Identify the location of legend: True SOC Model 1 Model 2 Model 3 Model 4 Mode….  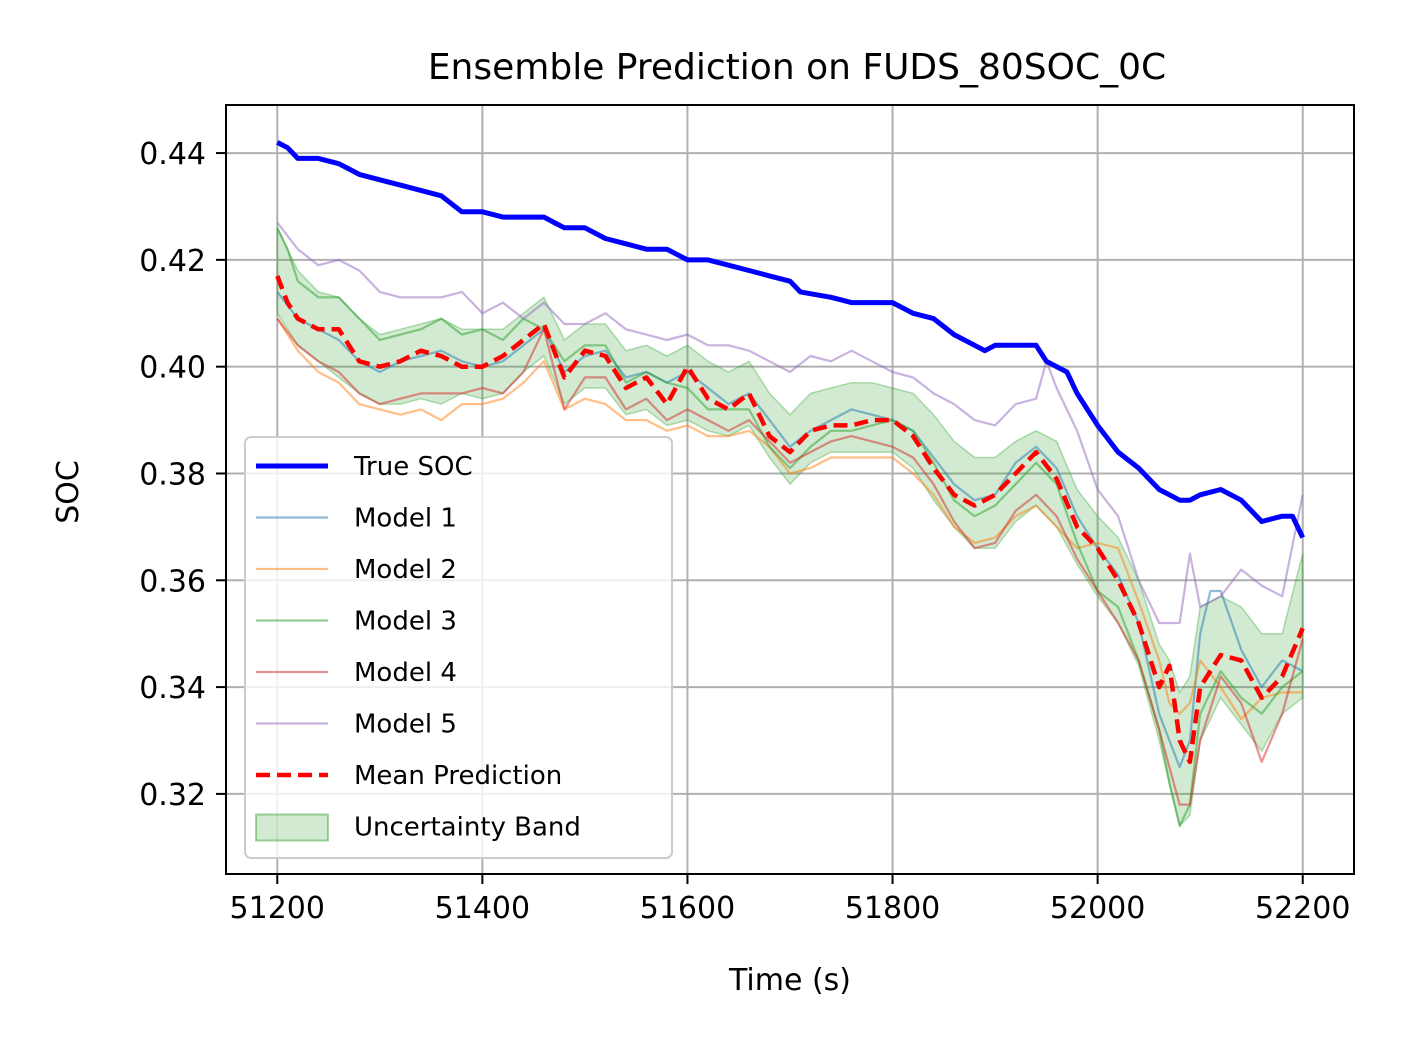
(458, 647).